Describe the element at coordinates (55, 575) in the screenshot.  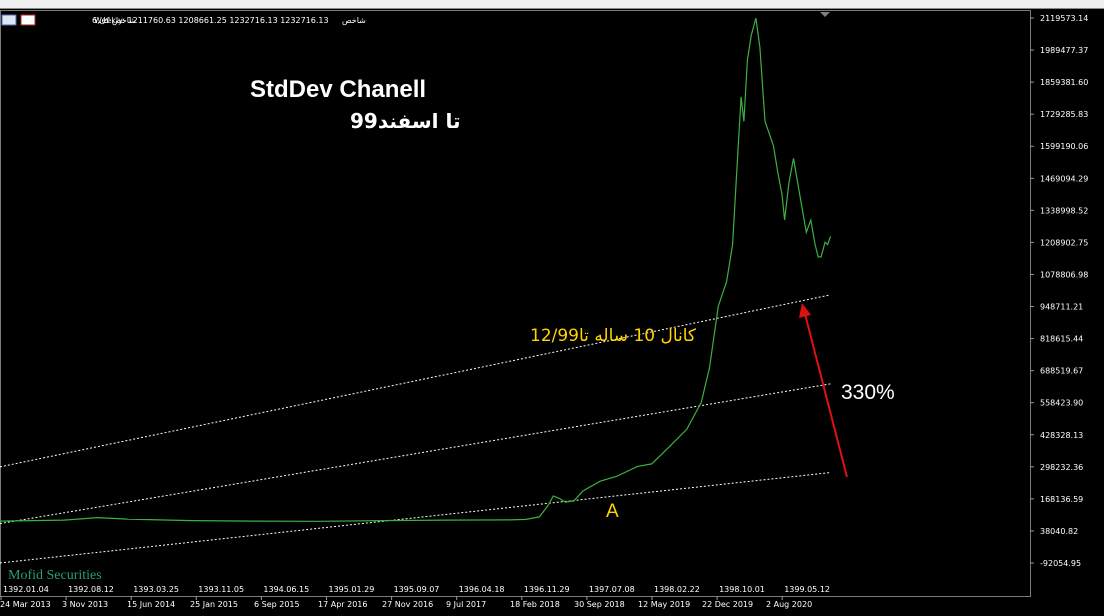
I see `watermark: Mofid Securities` at that location.